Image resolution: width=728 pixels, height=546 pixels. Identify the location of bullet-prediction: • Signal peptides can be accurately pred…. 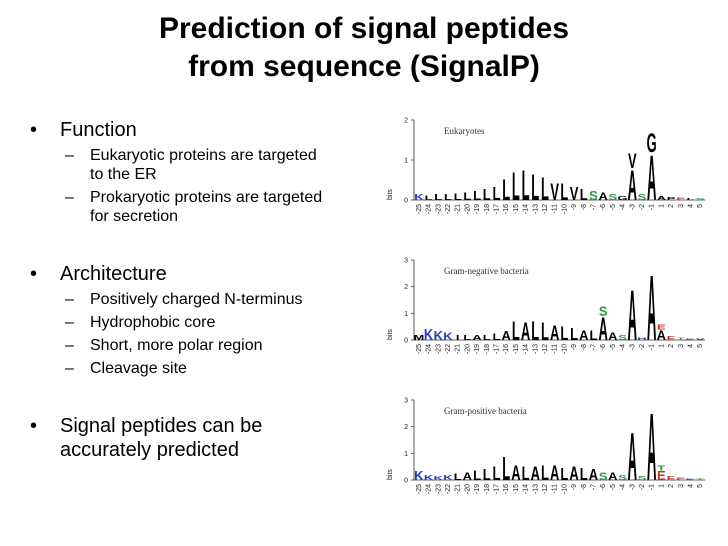
(180, 438).